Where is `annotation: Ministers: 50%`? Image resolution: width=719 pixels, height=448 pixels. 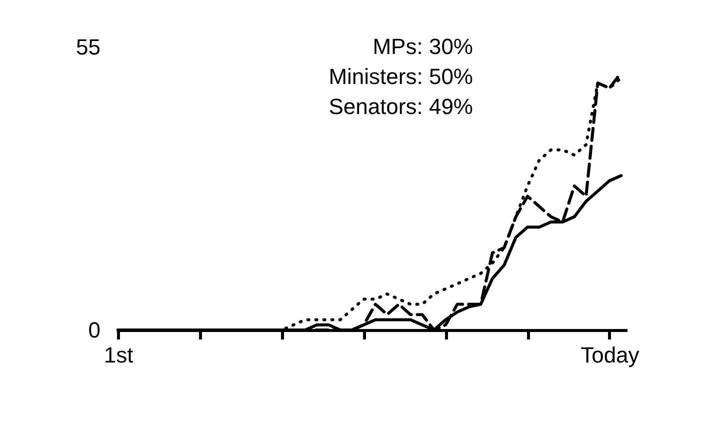 annotation: Ministers: 50% is located at coordinates (400, 76).